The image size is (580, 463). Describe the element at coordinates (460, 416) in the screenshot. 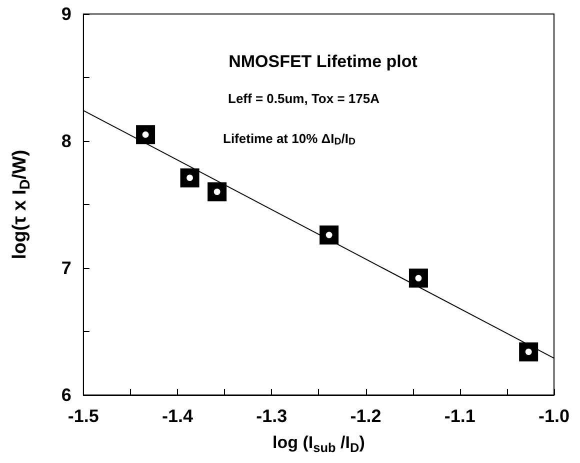

I see `x-tick-label: -1.1` at that location.